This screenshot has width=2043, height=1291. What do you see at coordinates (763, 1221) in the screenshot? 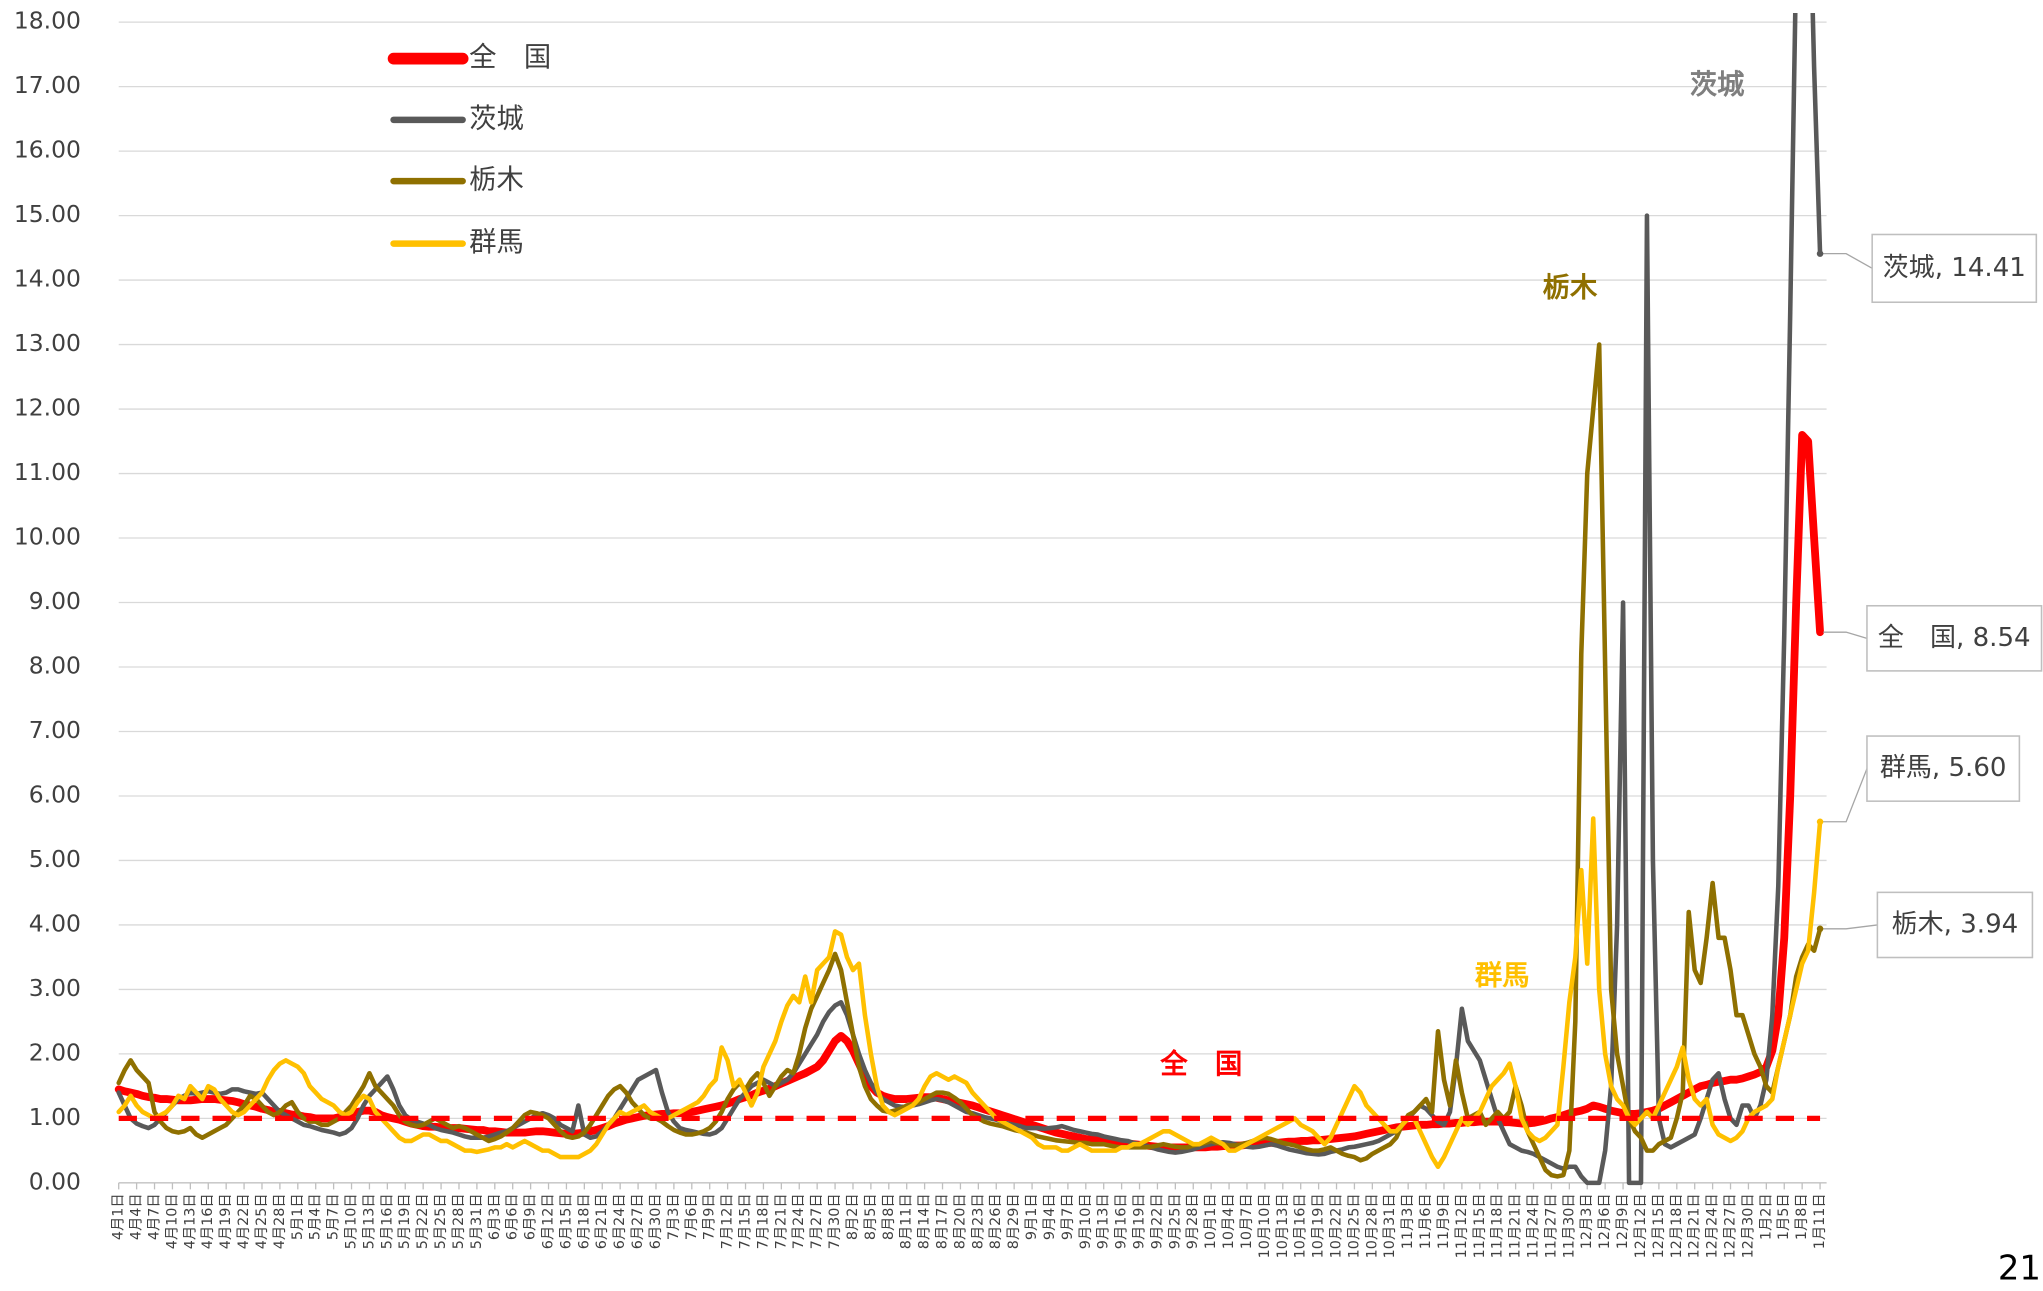
I see `x-tick-label: 7月18日` at bounding box center [763, 1221].